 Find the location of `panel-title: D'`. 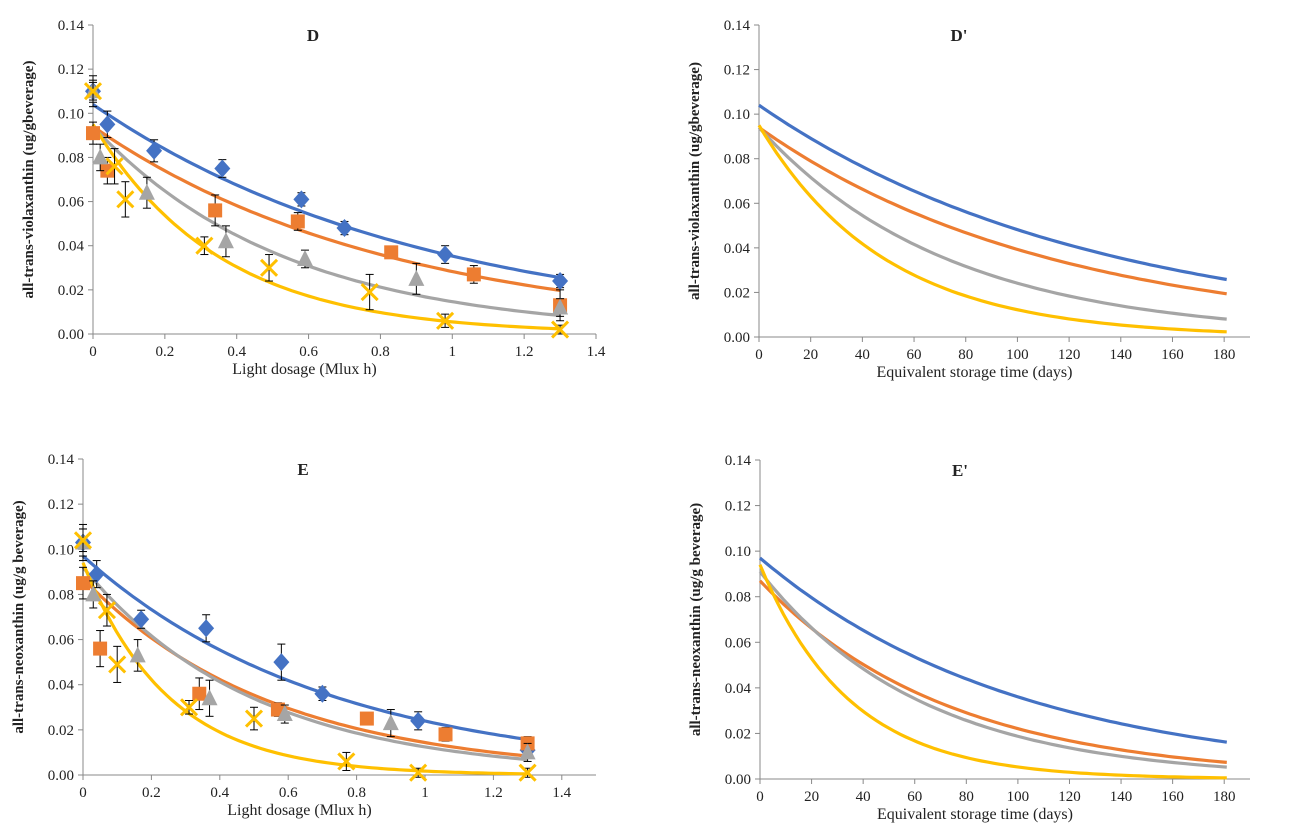

panel-title: D' is located at coordinates (959, 35).